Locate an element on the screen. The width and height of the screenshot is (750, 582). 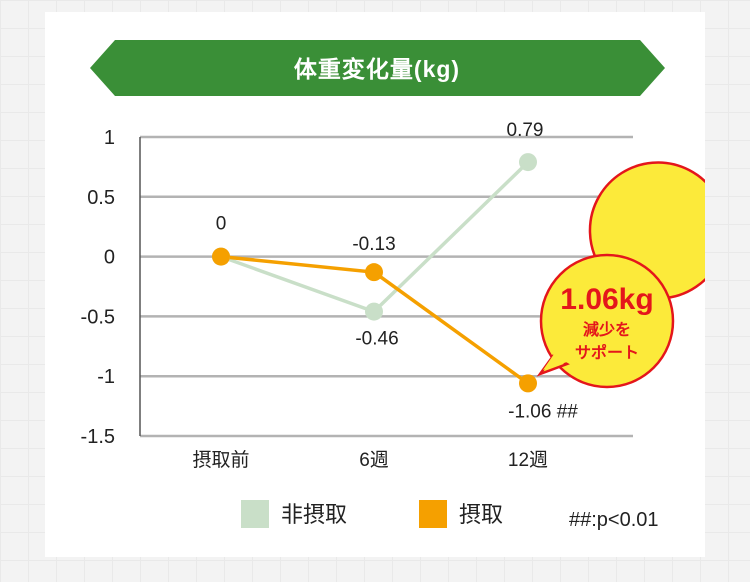
y-tick-label: -1.5 is located at coordinates (98, 437).